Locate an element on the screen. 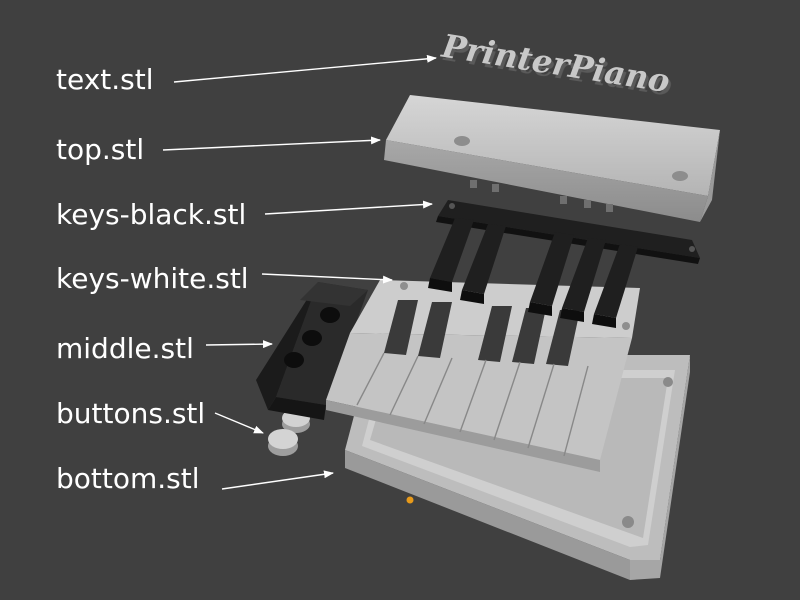 The image size is (800, 600). label-text-stl: text.stl is located at coordinates (105, 79).